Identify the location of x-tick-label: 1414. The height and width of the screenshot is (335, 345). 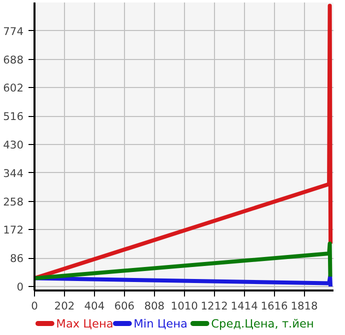
(244, 306).